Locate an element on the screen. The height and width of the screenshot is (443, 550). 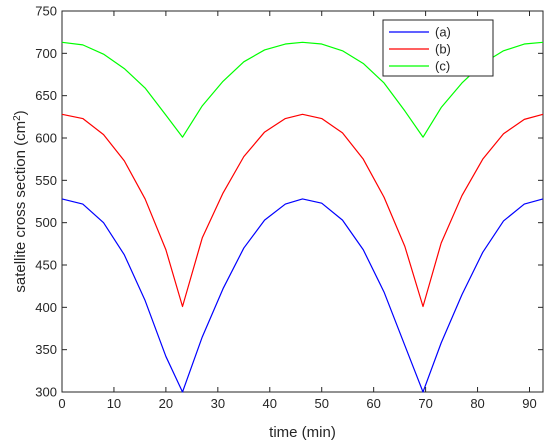
y-tick-label: 550 is located at coordinates (46, 180).